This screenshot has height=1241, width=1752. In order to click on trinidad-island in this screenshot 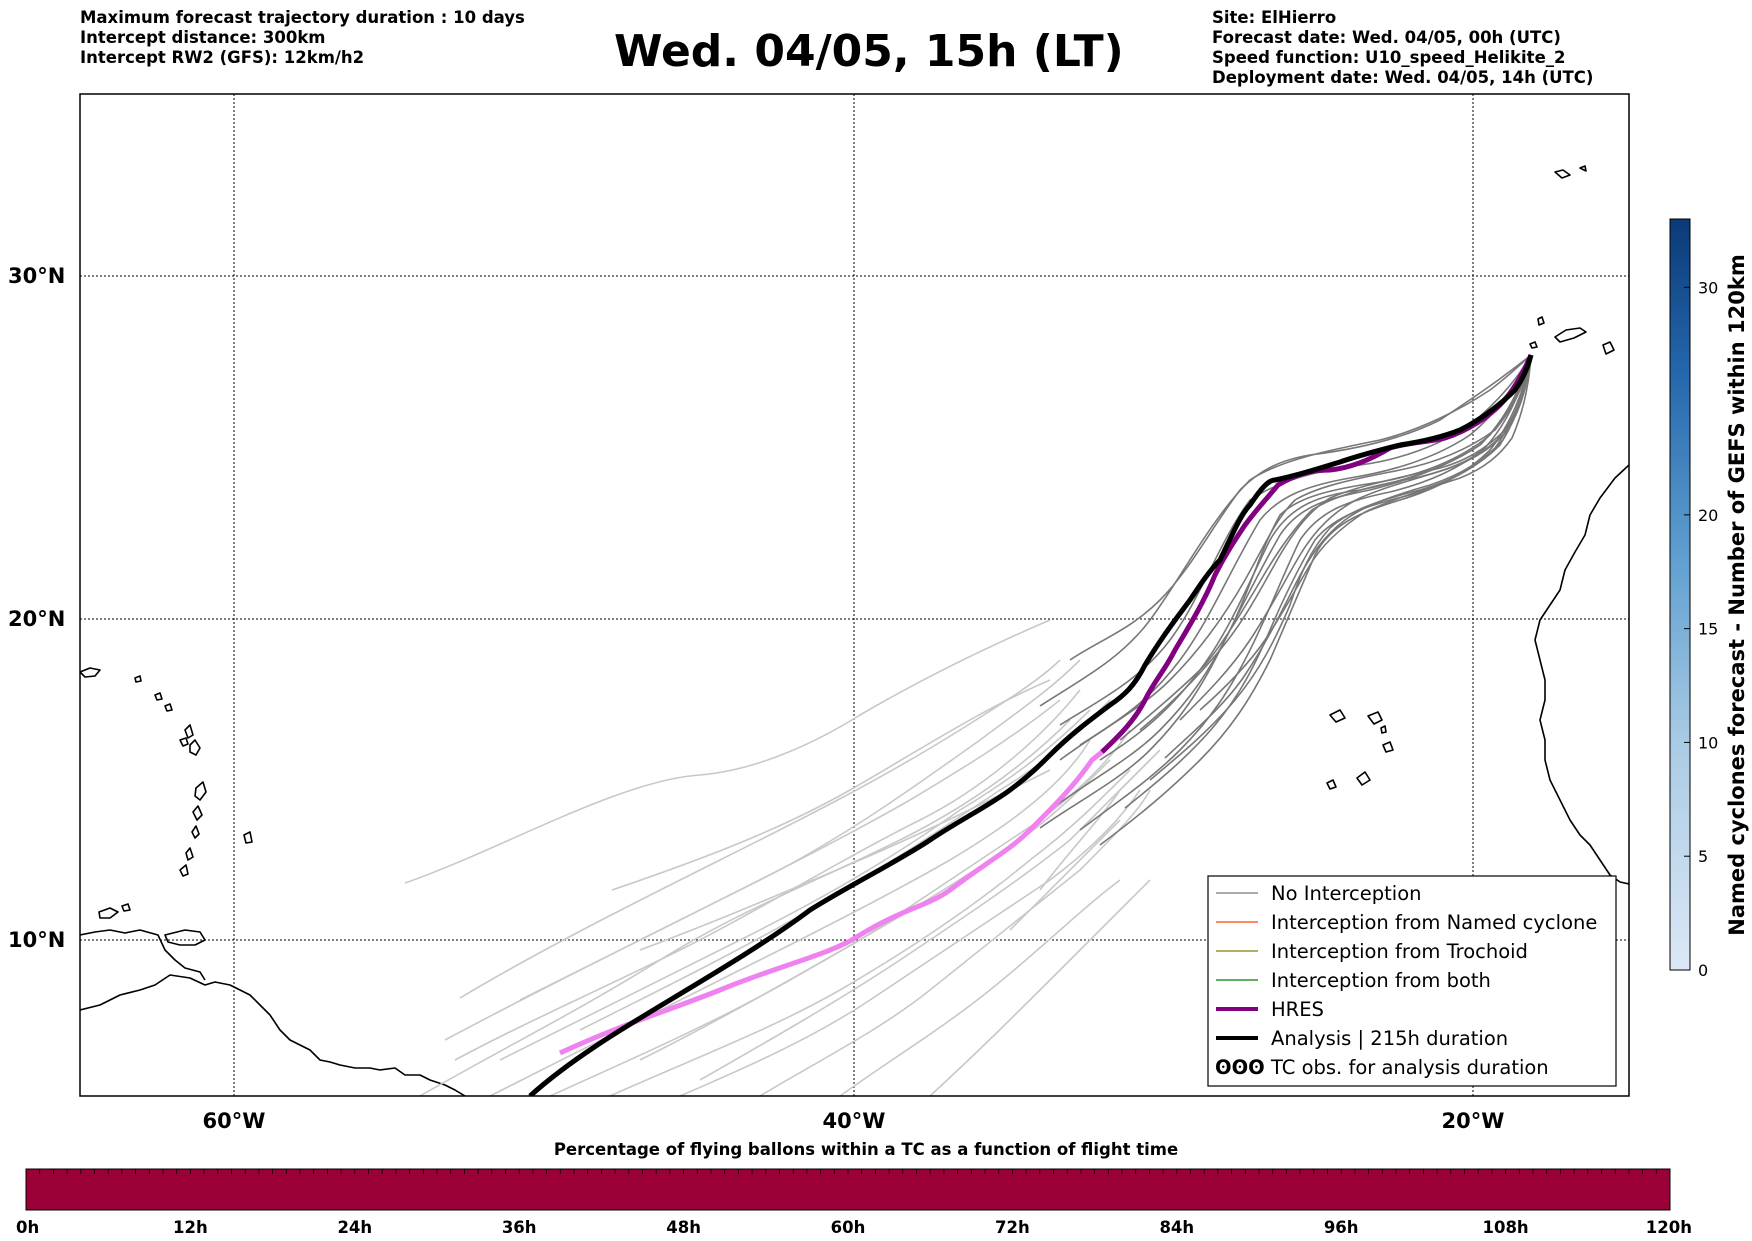, I will do `click(185, 937)`.